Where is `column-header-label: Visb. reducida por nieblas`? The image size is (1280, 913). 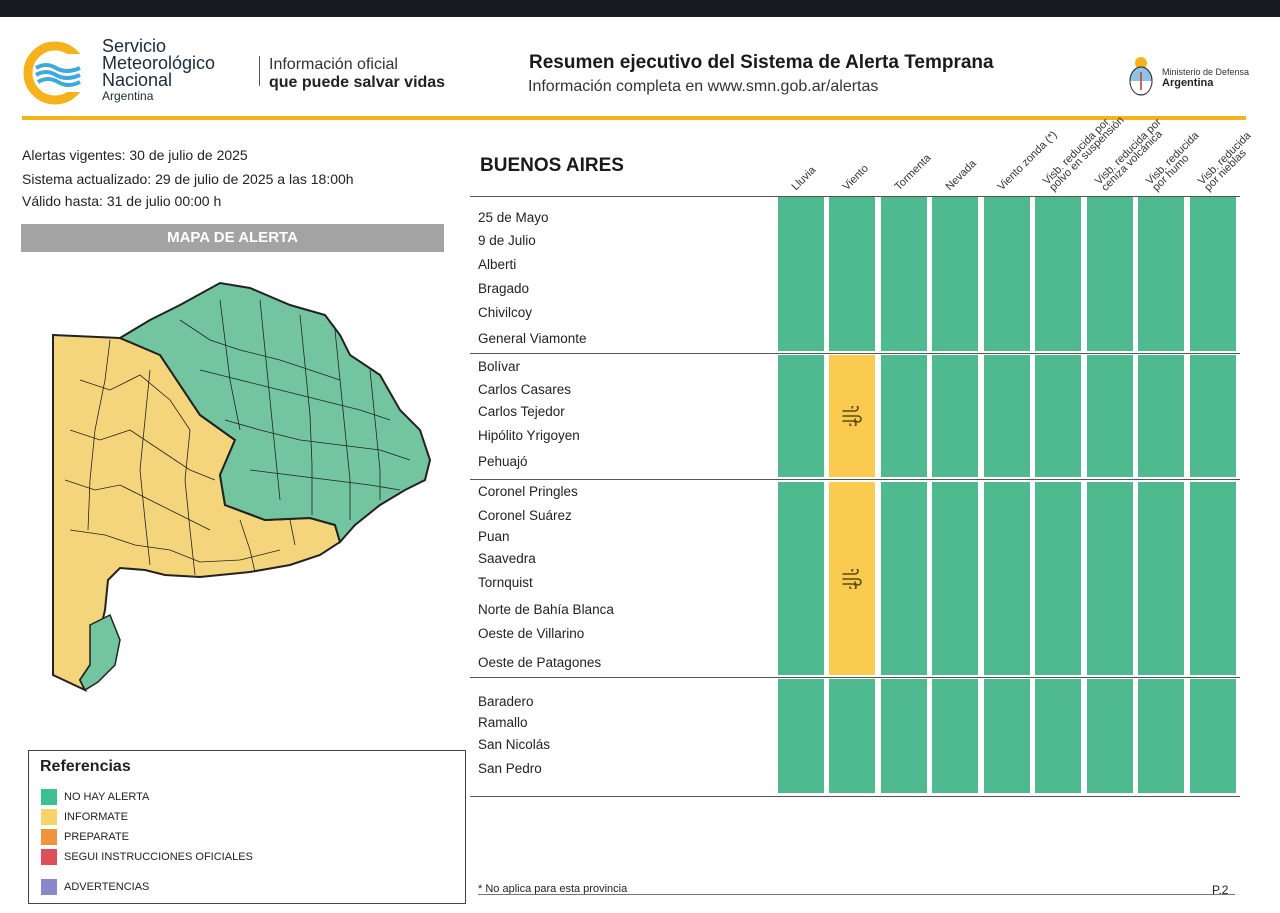
column-header-label: Visb. reducida por nieblas is located at coordinates (1227, 162).